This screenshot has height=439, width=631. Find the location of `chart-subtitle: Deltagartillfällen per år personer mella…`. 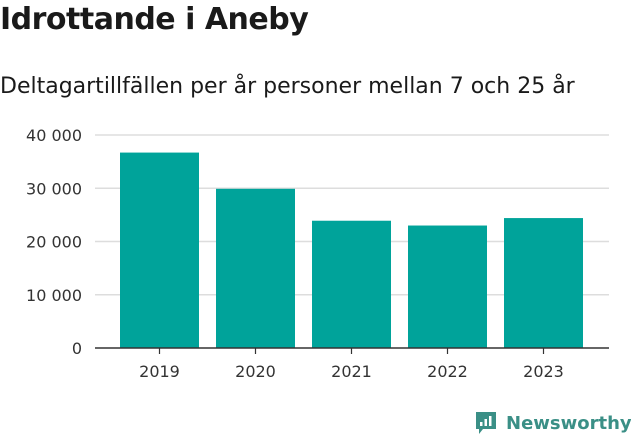

chart-subtitle: Deltagartillfällen per år personer mella… is located at coordinates (287, 86).